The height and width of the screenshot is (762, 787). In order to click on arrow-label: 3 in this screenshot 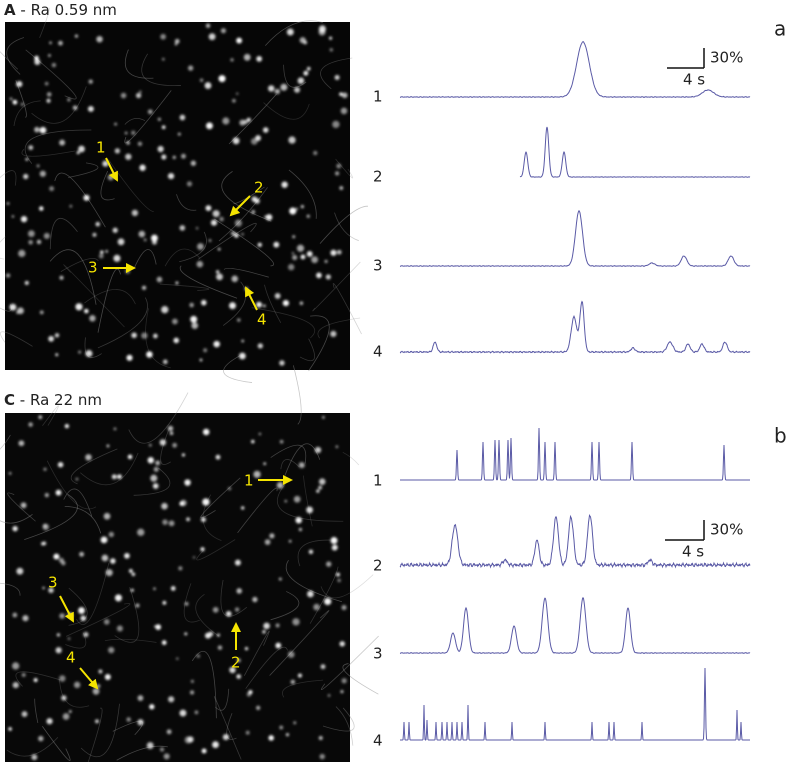, I will do `click(53, 583)`.